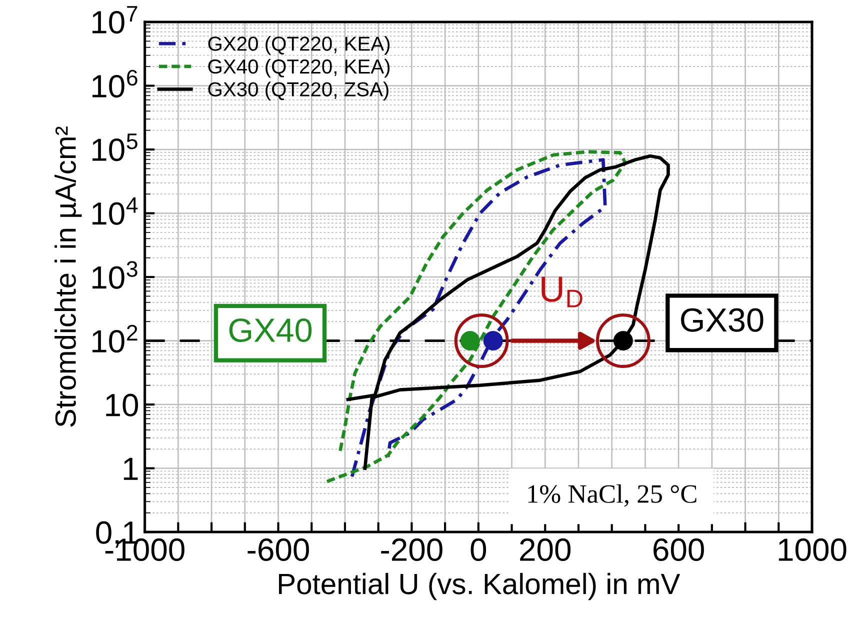  I want to click on y-tick-label: 1, so click(131, 469).